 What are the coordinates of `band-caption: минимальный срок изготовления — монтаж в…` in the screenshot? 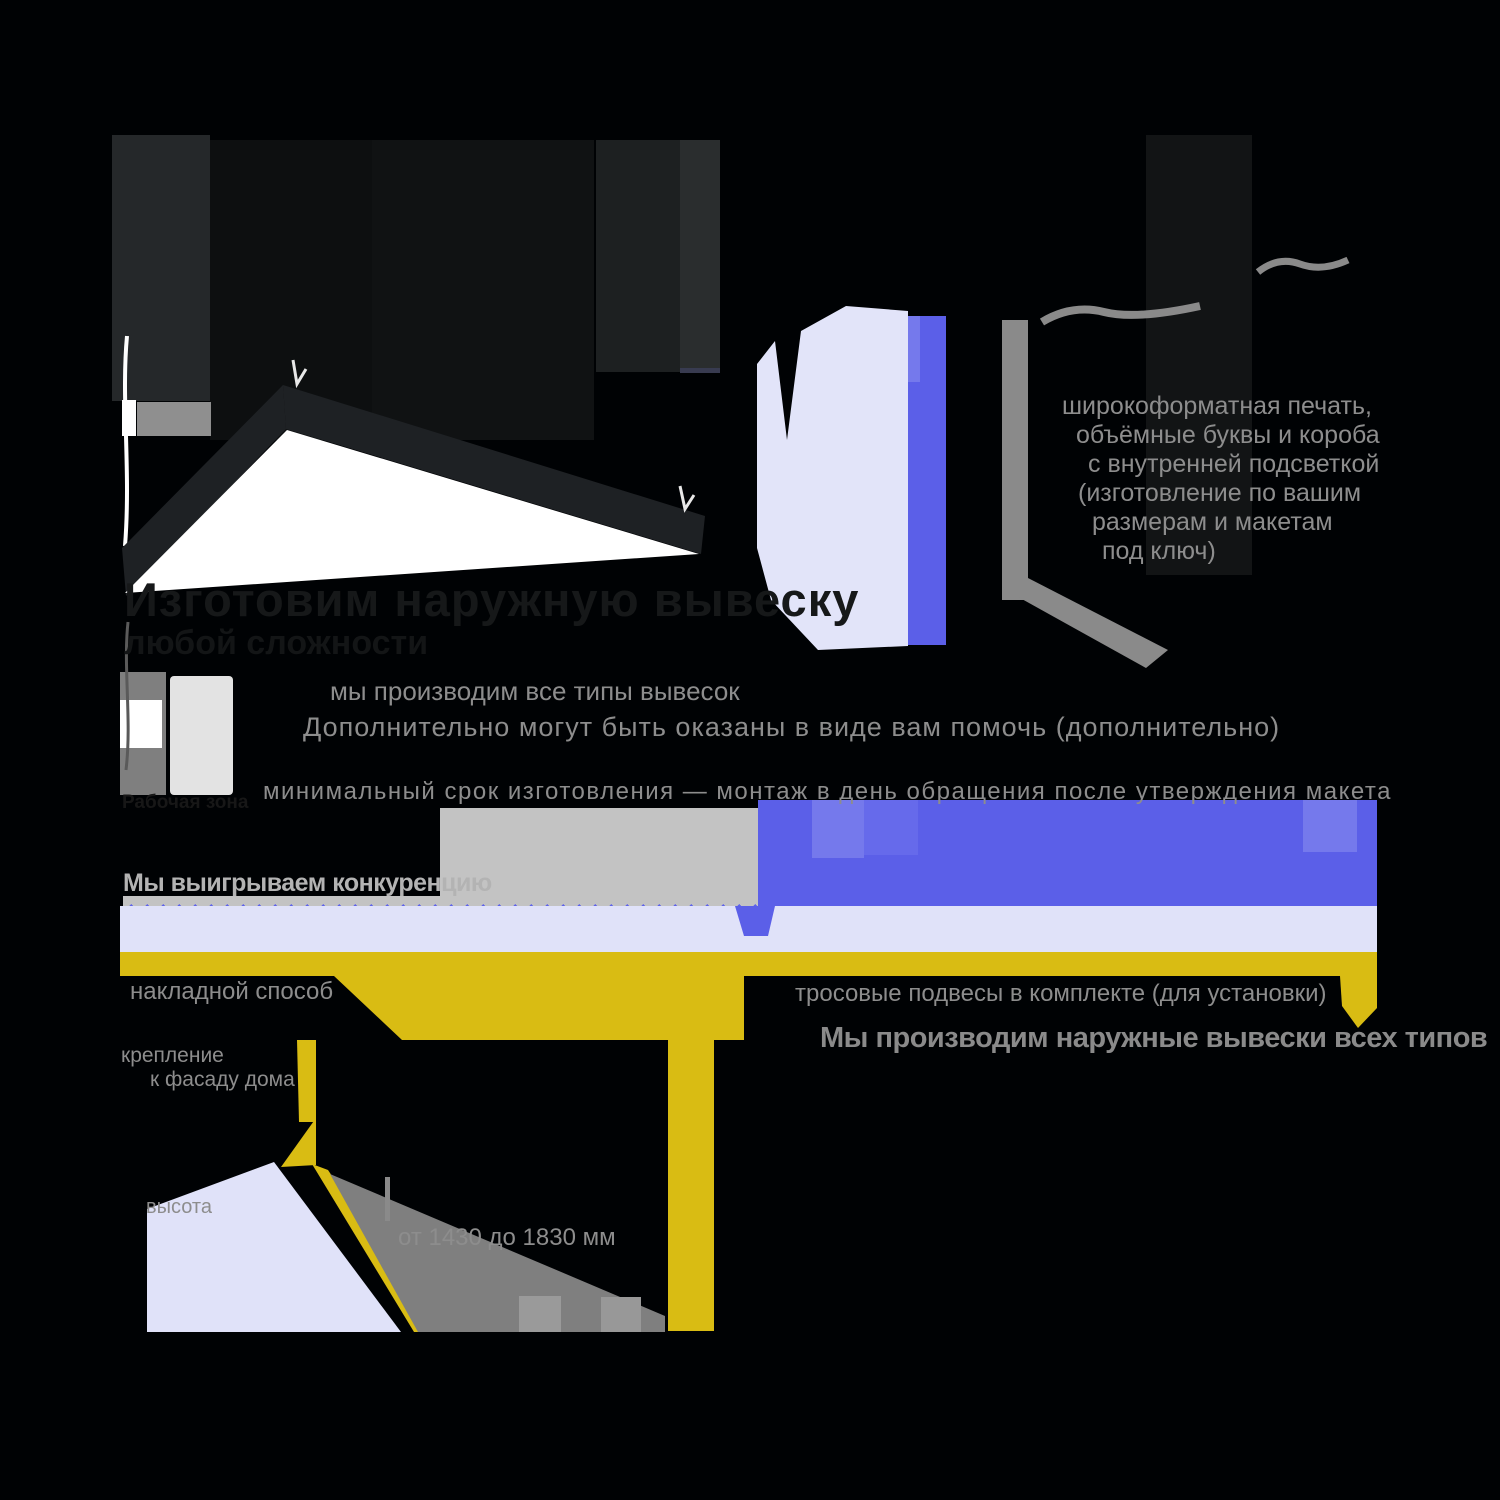 It's located at (827, 791).